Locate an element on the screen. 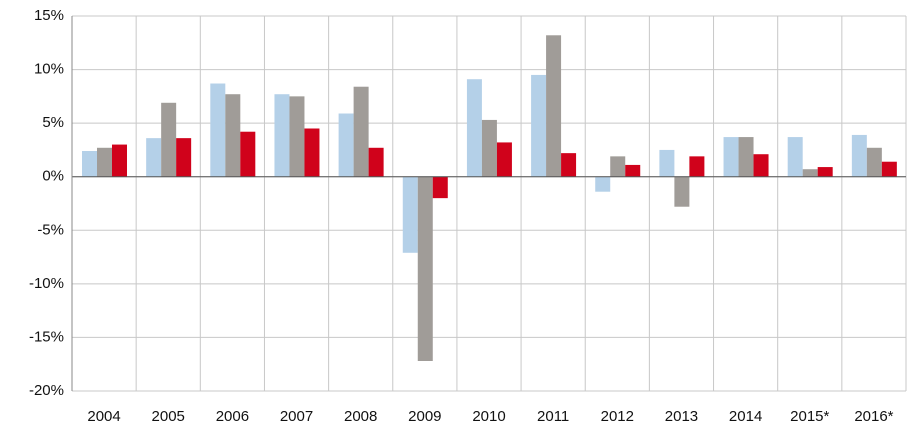 This screenshot has height=428, width=907. x-tick-label: 2006 is located at coordinates (232, 416).